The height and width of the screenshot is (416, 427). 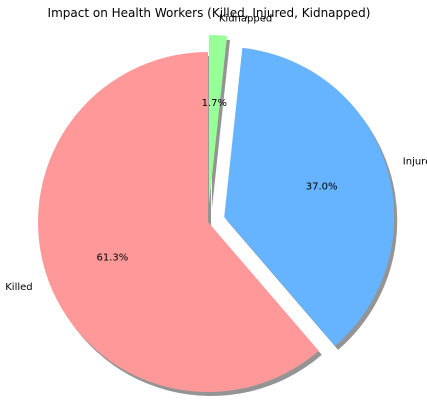 I want to click on slice-kidnapped, so click(x=218, y=120).